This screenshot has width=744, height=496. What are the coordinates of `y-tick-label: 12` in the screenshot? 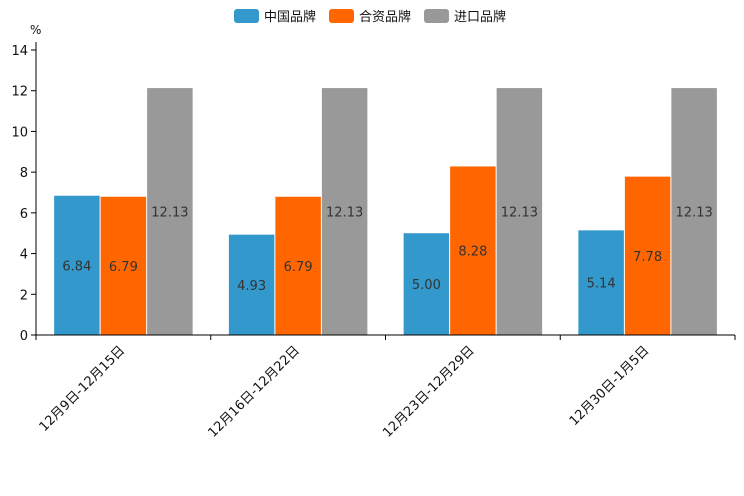 It's located at (19, 92).